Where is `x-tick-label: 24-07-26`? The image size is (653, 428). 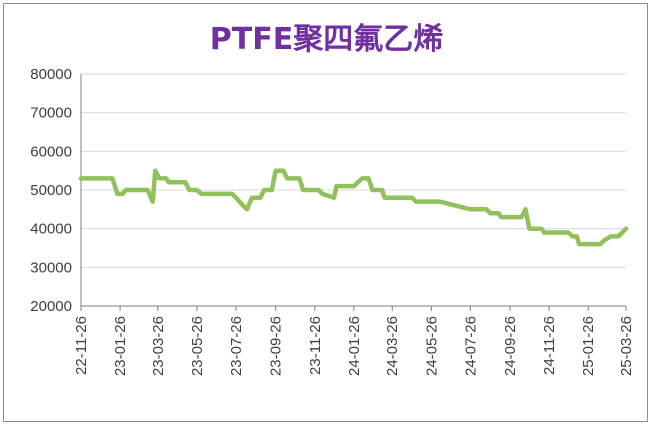 x-tick-label: 24-07-26 is located at coordinates (470, 346).